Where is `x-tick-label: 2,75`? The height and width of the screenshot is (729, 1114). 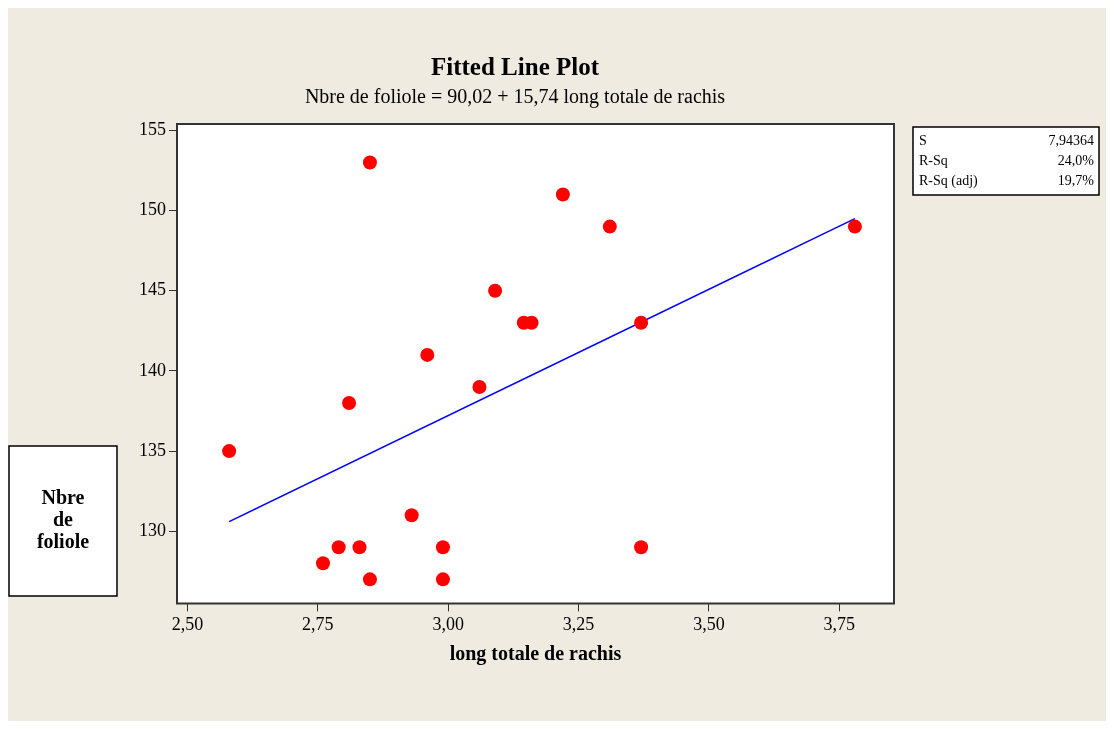 x-tick-label: 2,75 is located at coordinates (318, 623).